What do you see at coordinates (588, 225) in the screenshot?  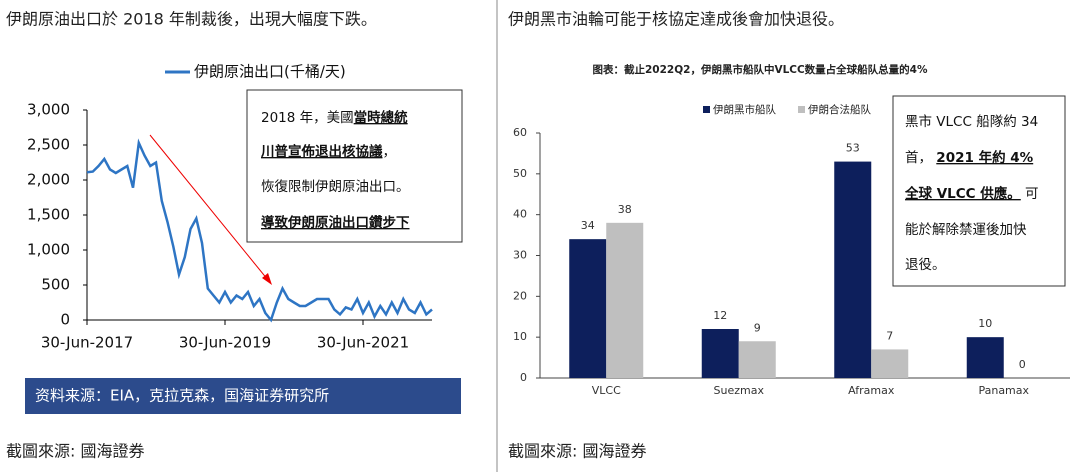 I see `data-label: 34` at bounding box center [588, 225].